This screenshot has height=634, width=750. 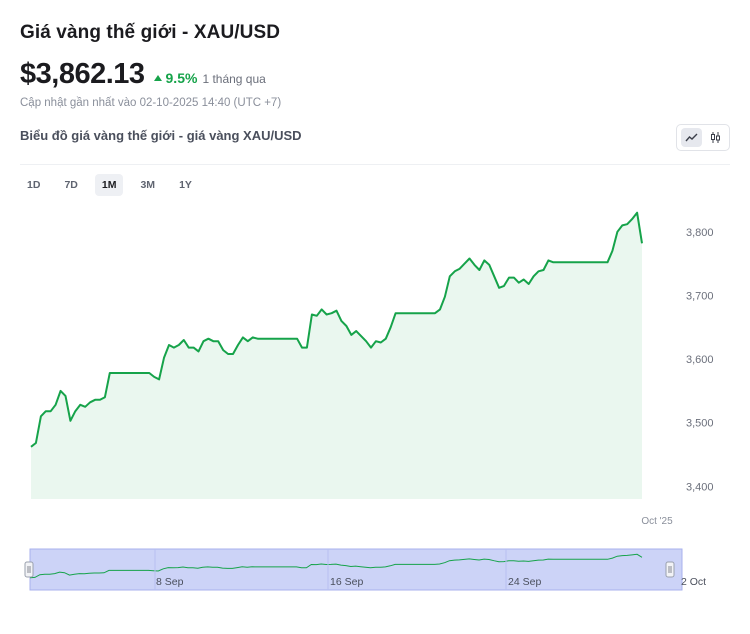 What do you see at coordinates (82, 74) in the screenshot?
I see `current-price: $3,862.13` at bounding box center [82, 74].